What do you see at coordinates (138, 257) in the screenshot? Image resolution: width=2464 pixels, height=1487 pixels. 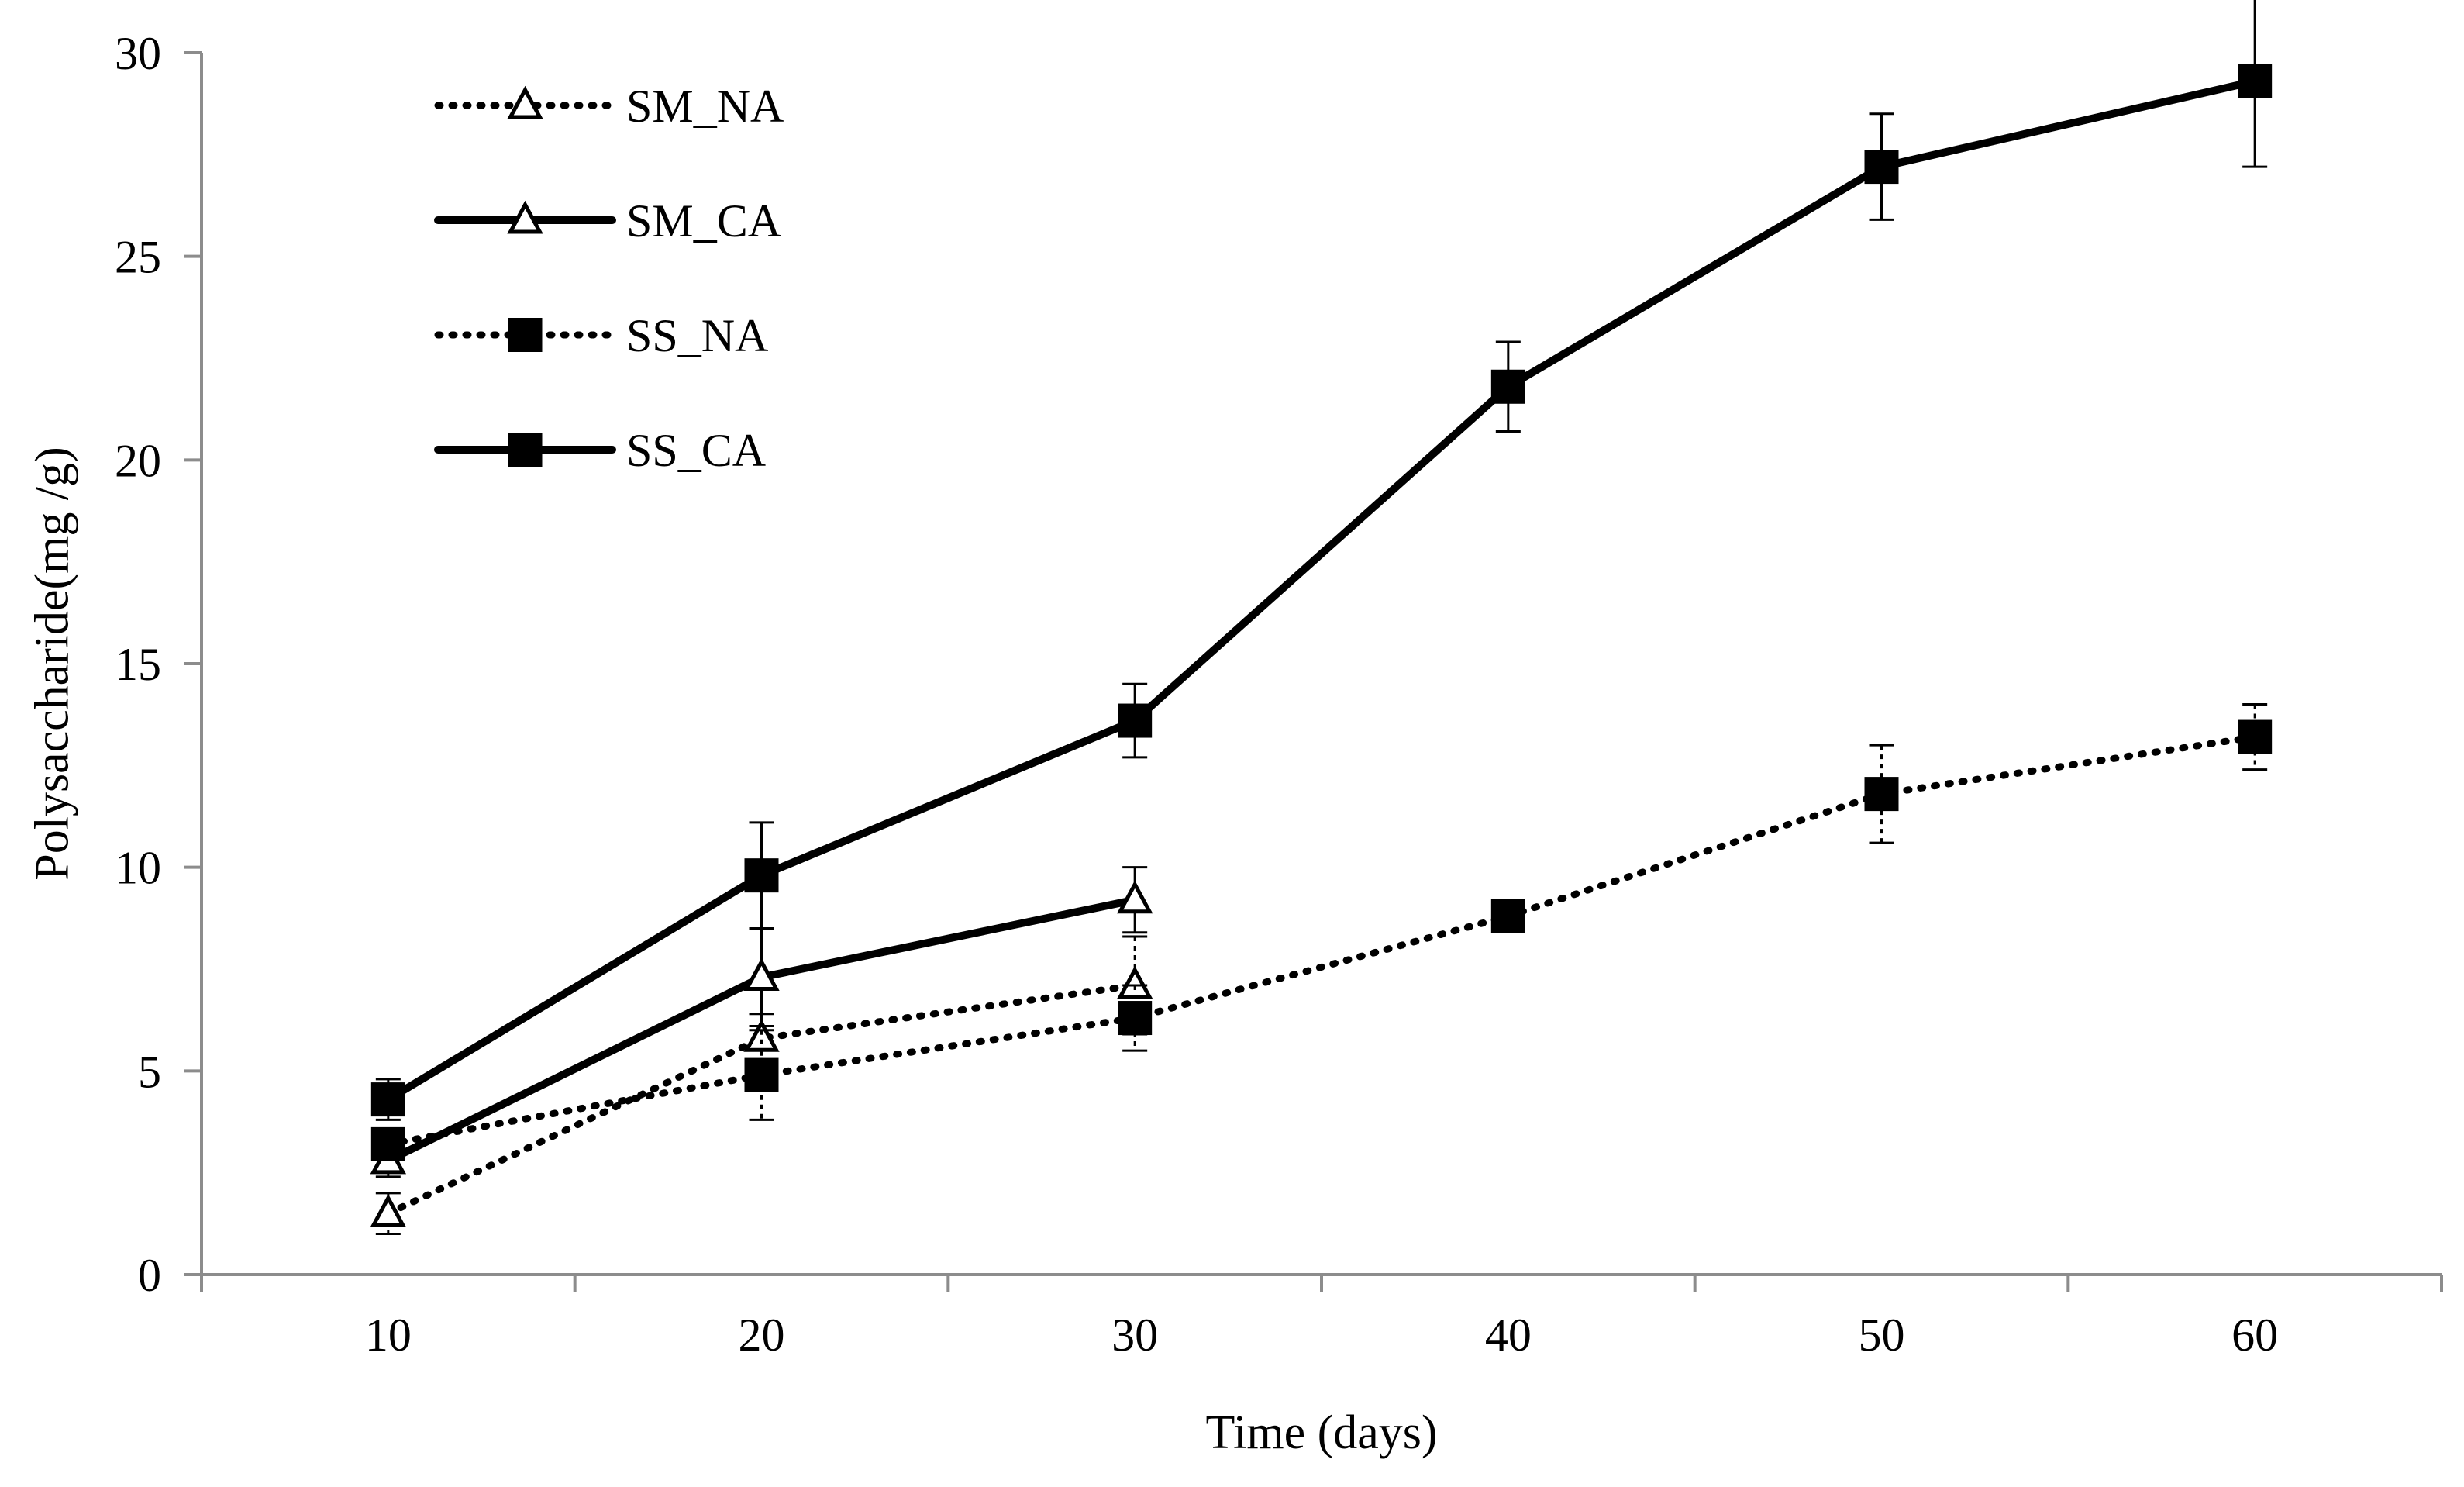 I see `y-tick-label: 25` at bounding box center [138, 257].